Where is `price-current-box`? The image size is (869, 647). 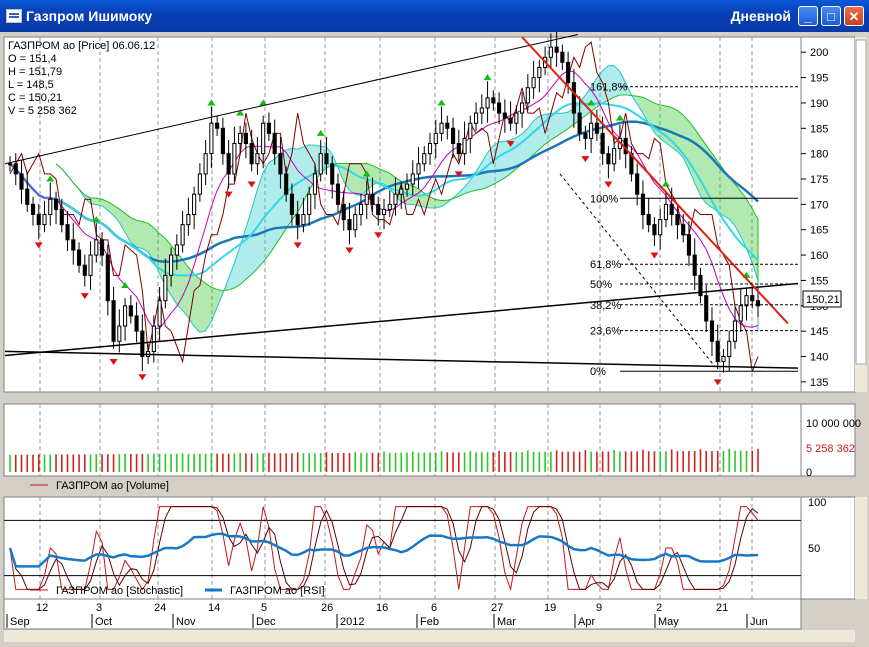
price-current-box is located at coordinates (822, 299).